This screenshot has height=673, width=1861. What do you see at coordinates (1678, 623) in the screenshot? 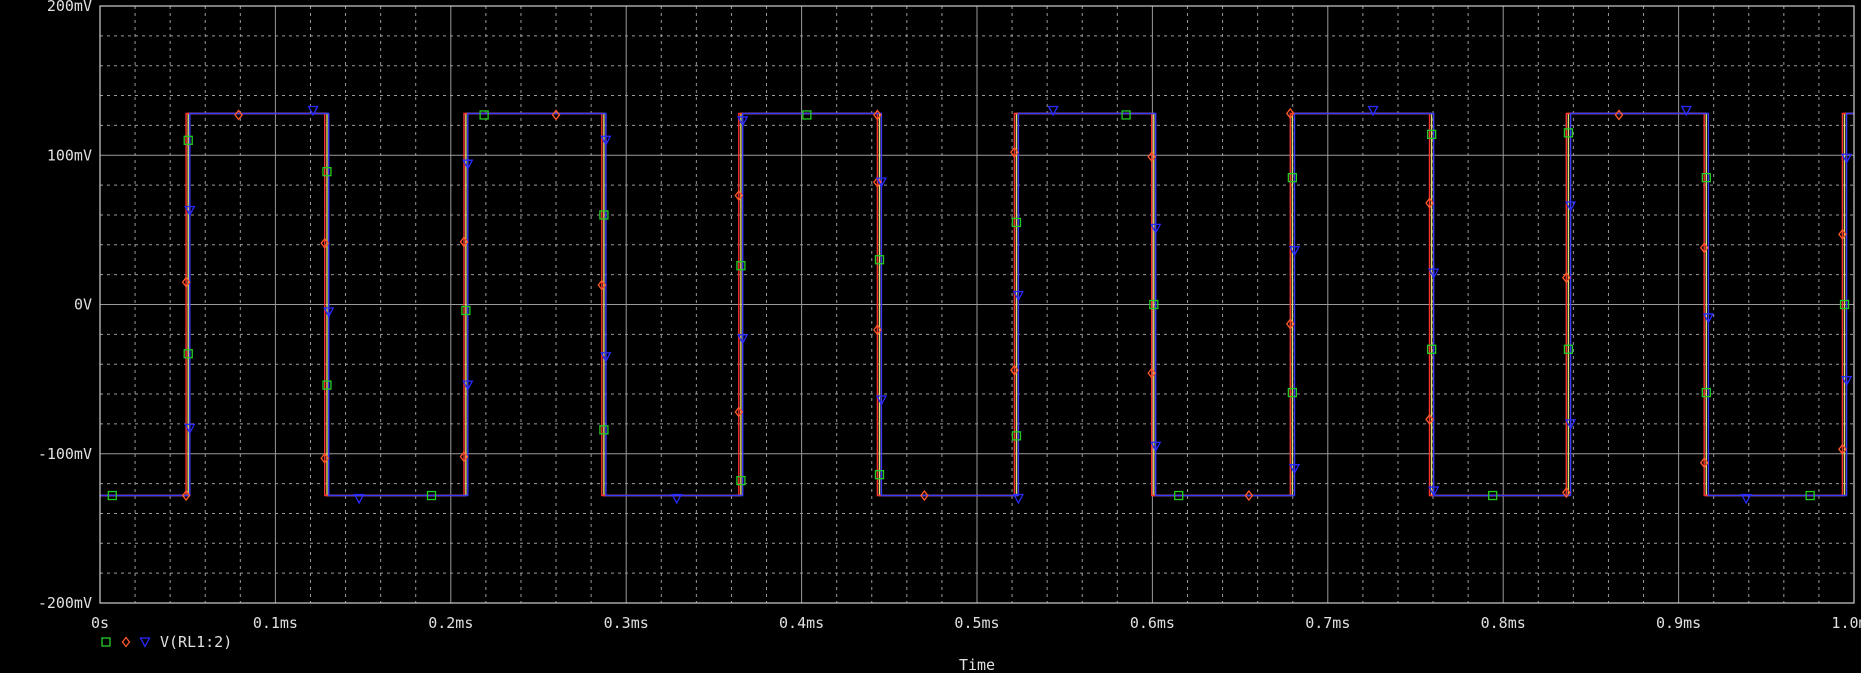
I see `x-tick-label: 0.9ms` at bounding box center [1678, 623].